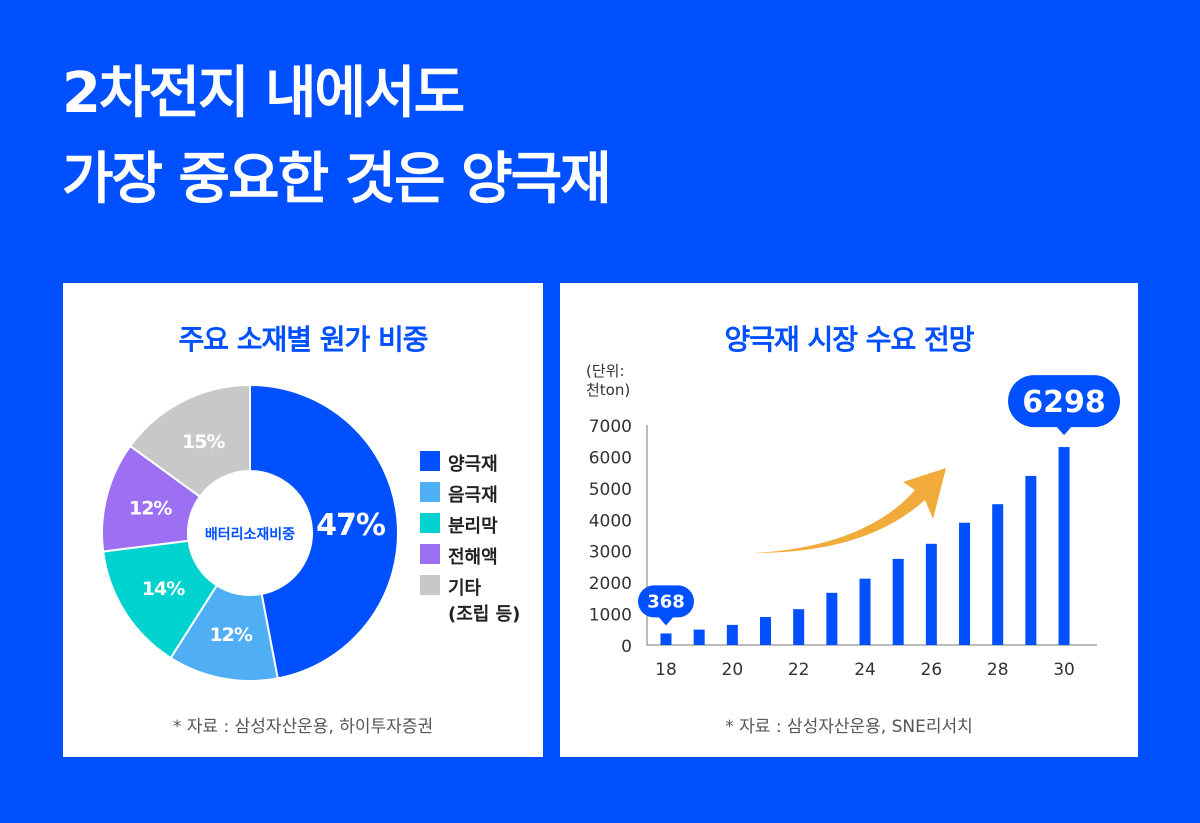  What do you see at coordinates (263, 93) in the screenshot?
I see `headline-line-1: 2차전지 내에서도` at bounding box center [263, 93].